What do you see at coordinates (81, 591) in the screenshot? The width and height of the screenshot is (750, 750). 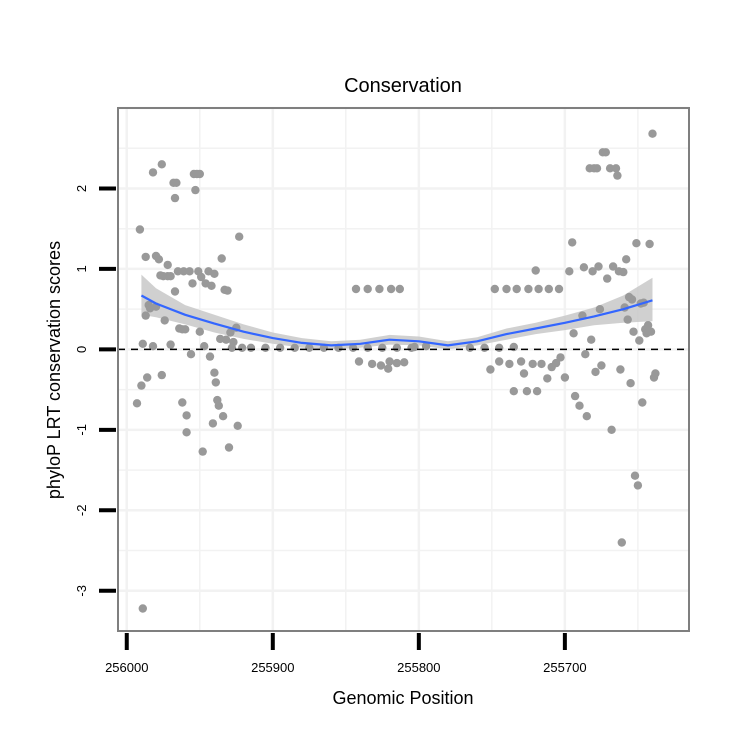 I see `y-tick-label: -3` at bounding box center [81, 591].